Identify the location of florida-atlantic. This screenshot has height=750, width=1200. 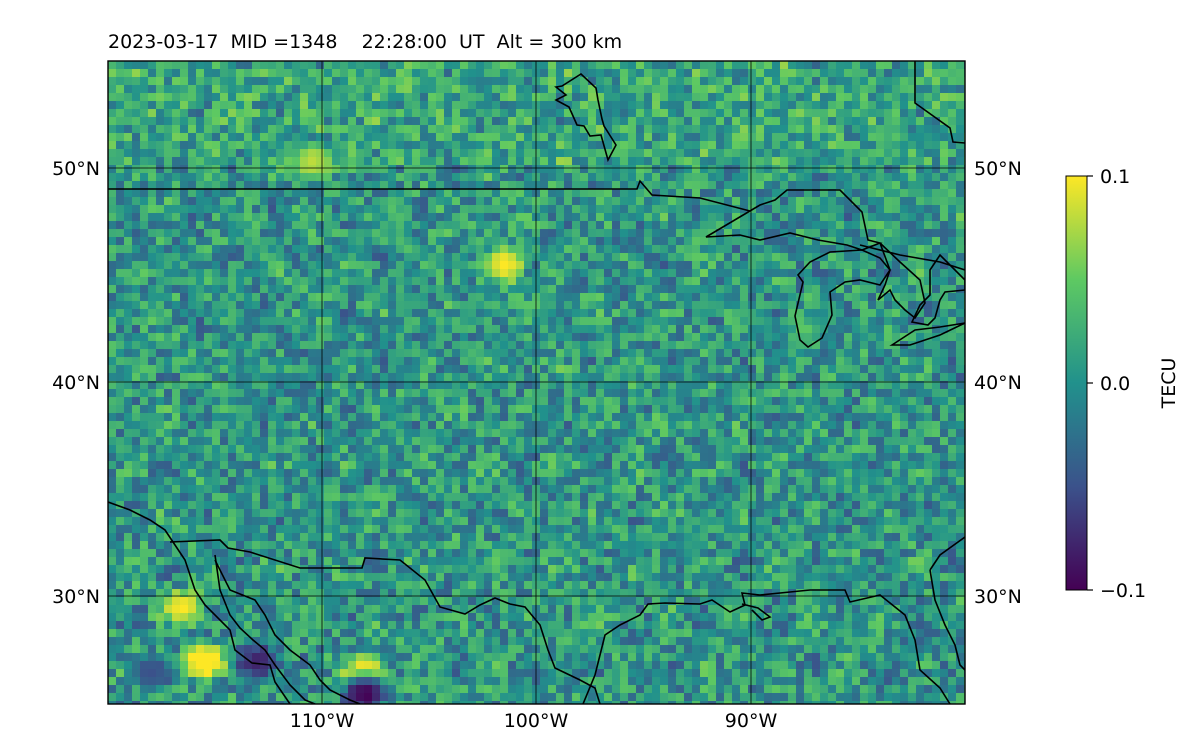
(947, 620).